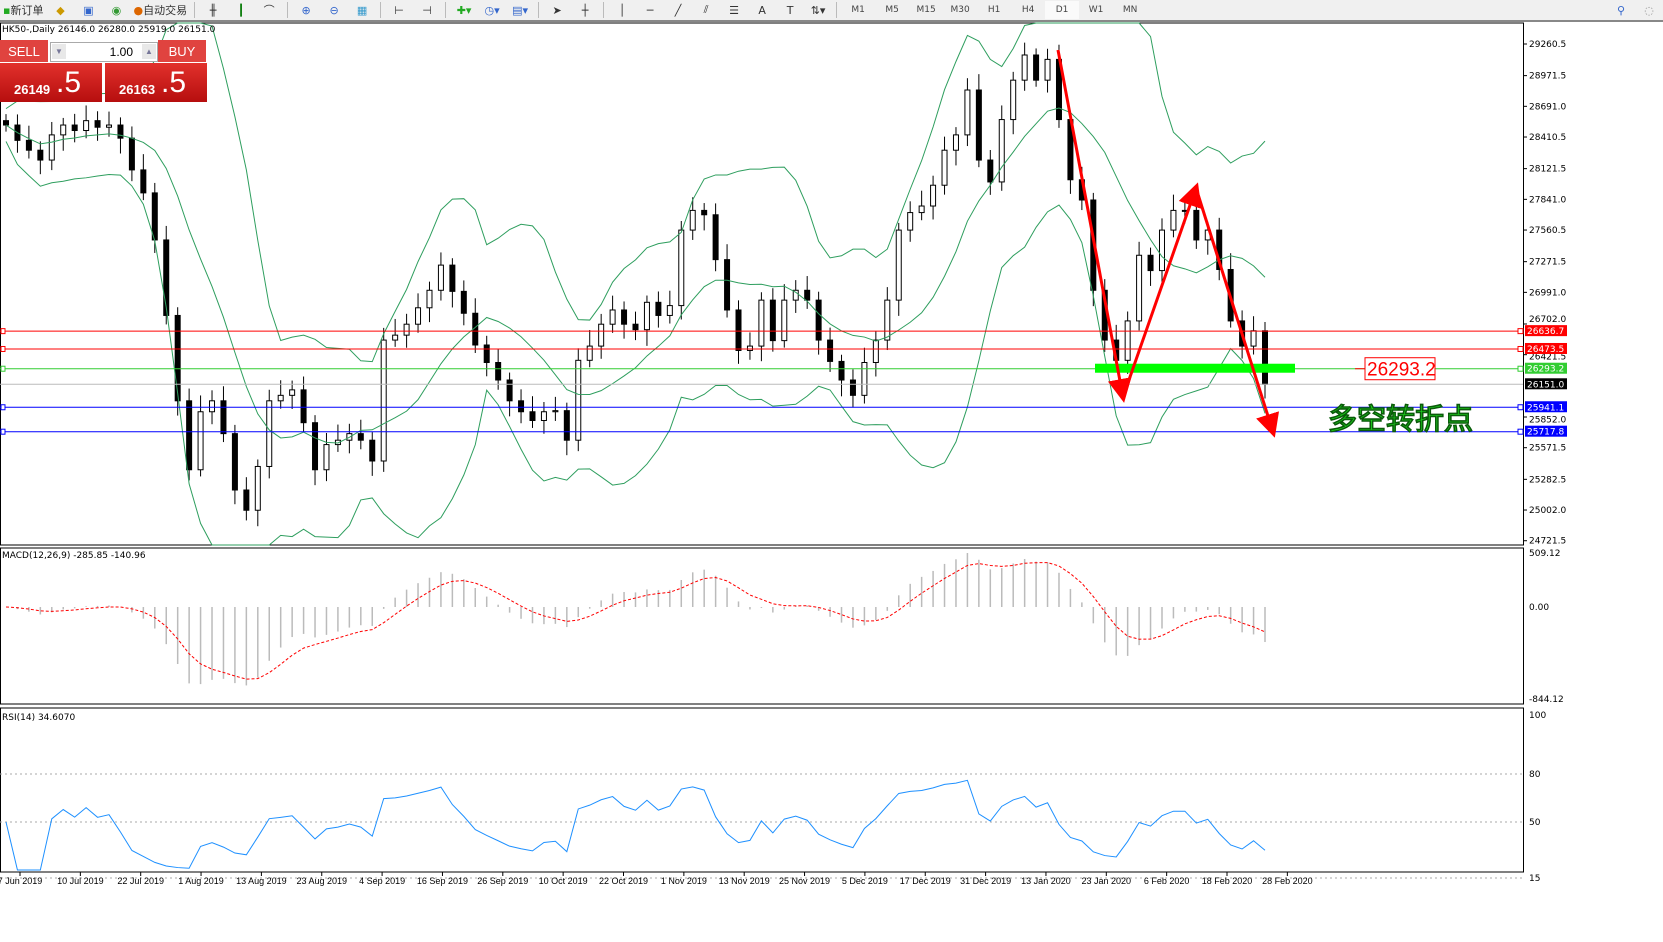  What do you see at coordinates (1547, 542) in the screenshot?
I see `price-axis-label: 24721.5` at bounding box center [1547, 542].